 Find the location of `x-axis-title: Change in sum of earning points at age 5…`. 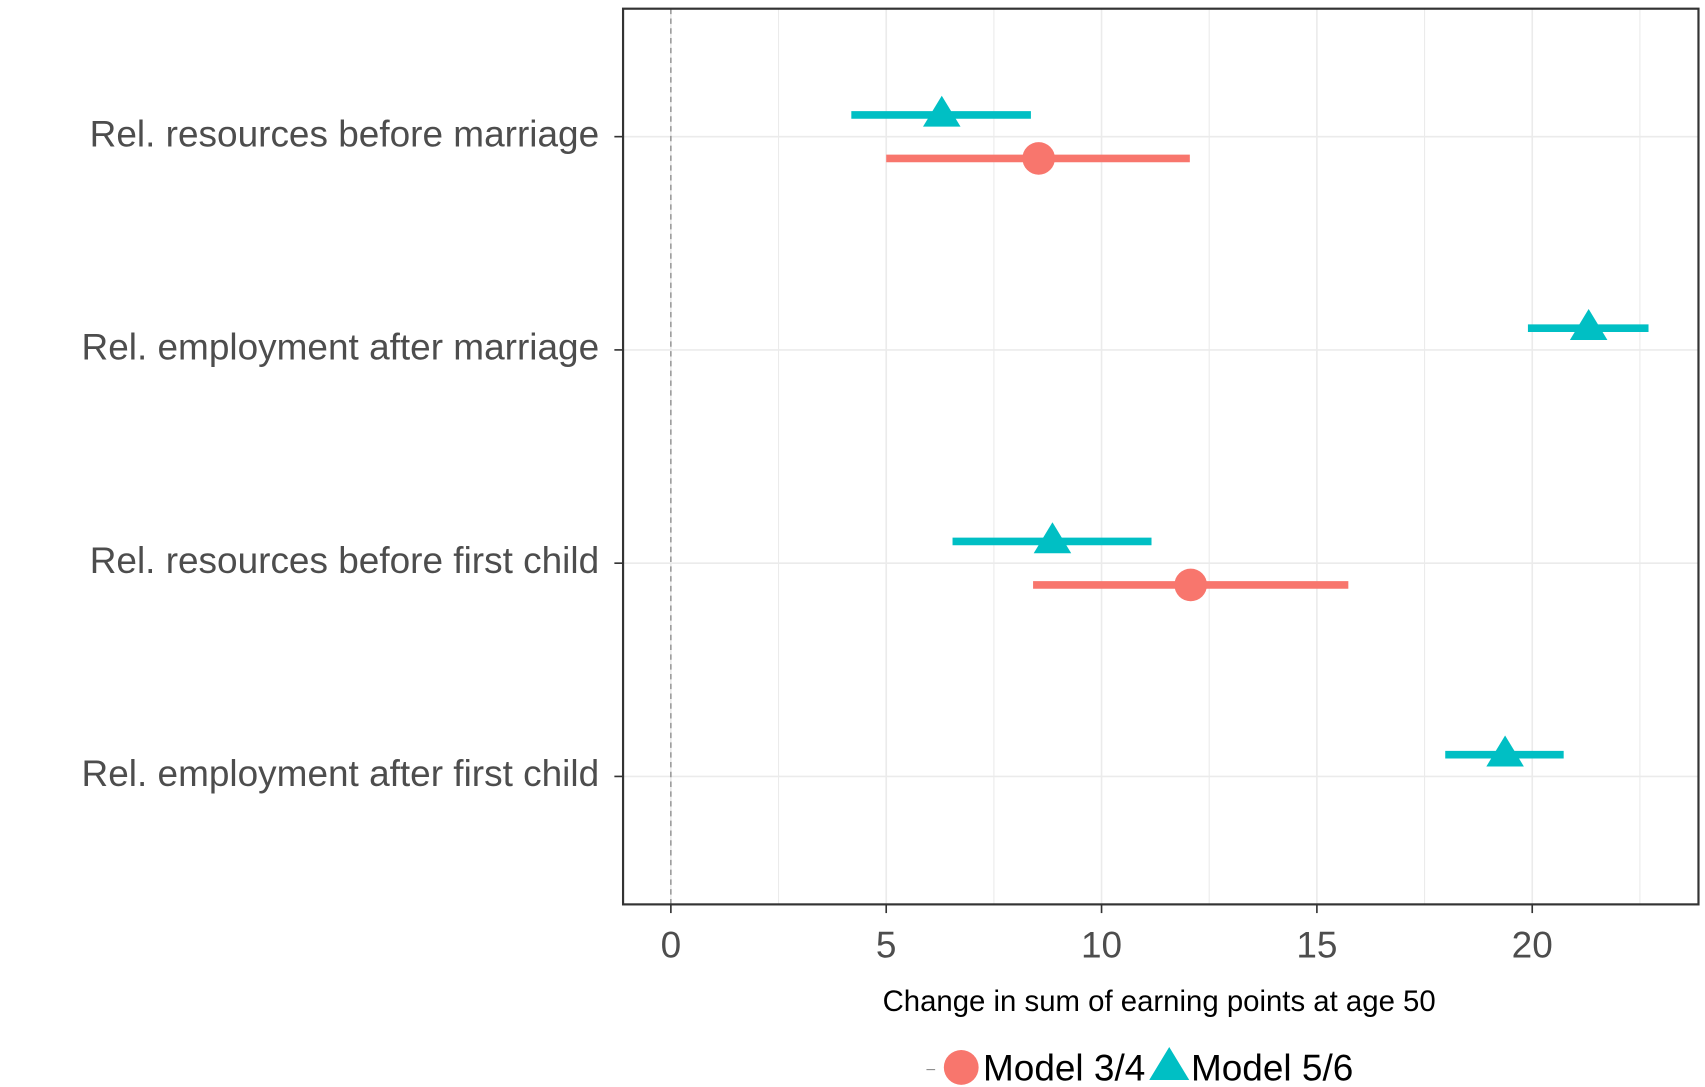

x-axis-title: Change in sum of earning points at age 5… is located at coordinates (1159, 1001).